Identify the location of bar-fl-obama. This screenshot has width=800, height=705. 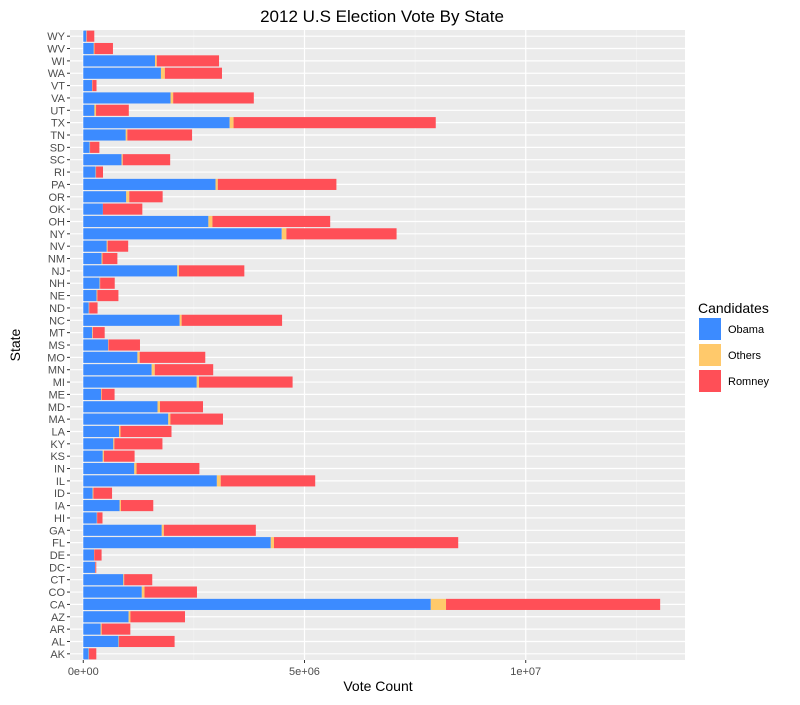
(176, 542).